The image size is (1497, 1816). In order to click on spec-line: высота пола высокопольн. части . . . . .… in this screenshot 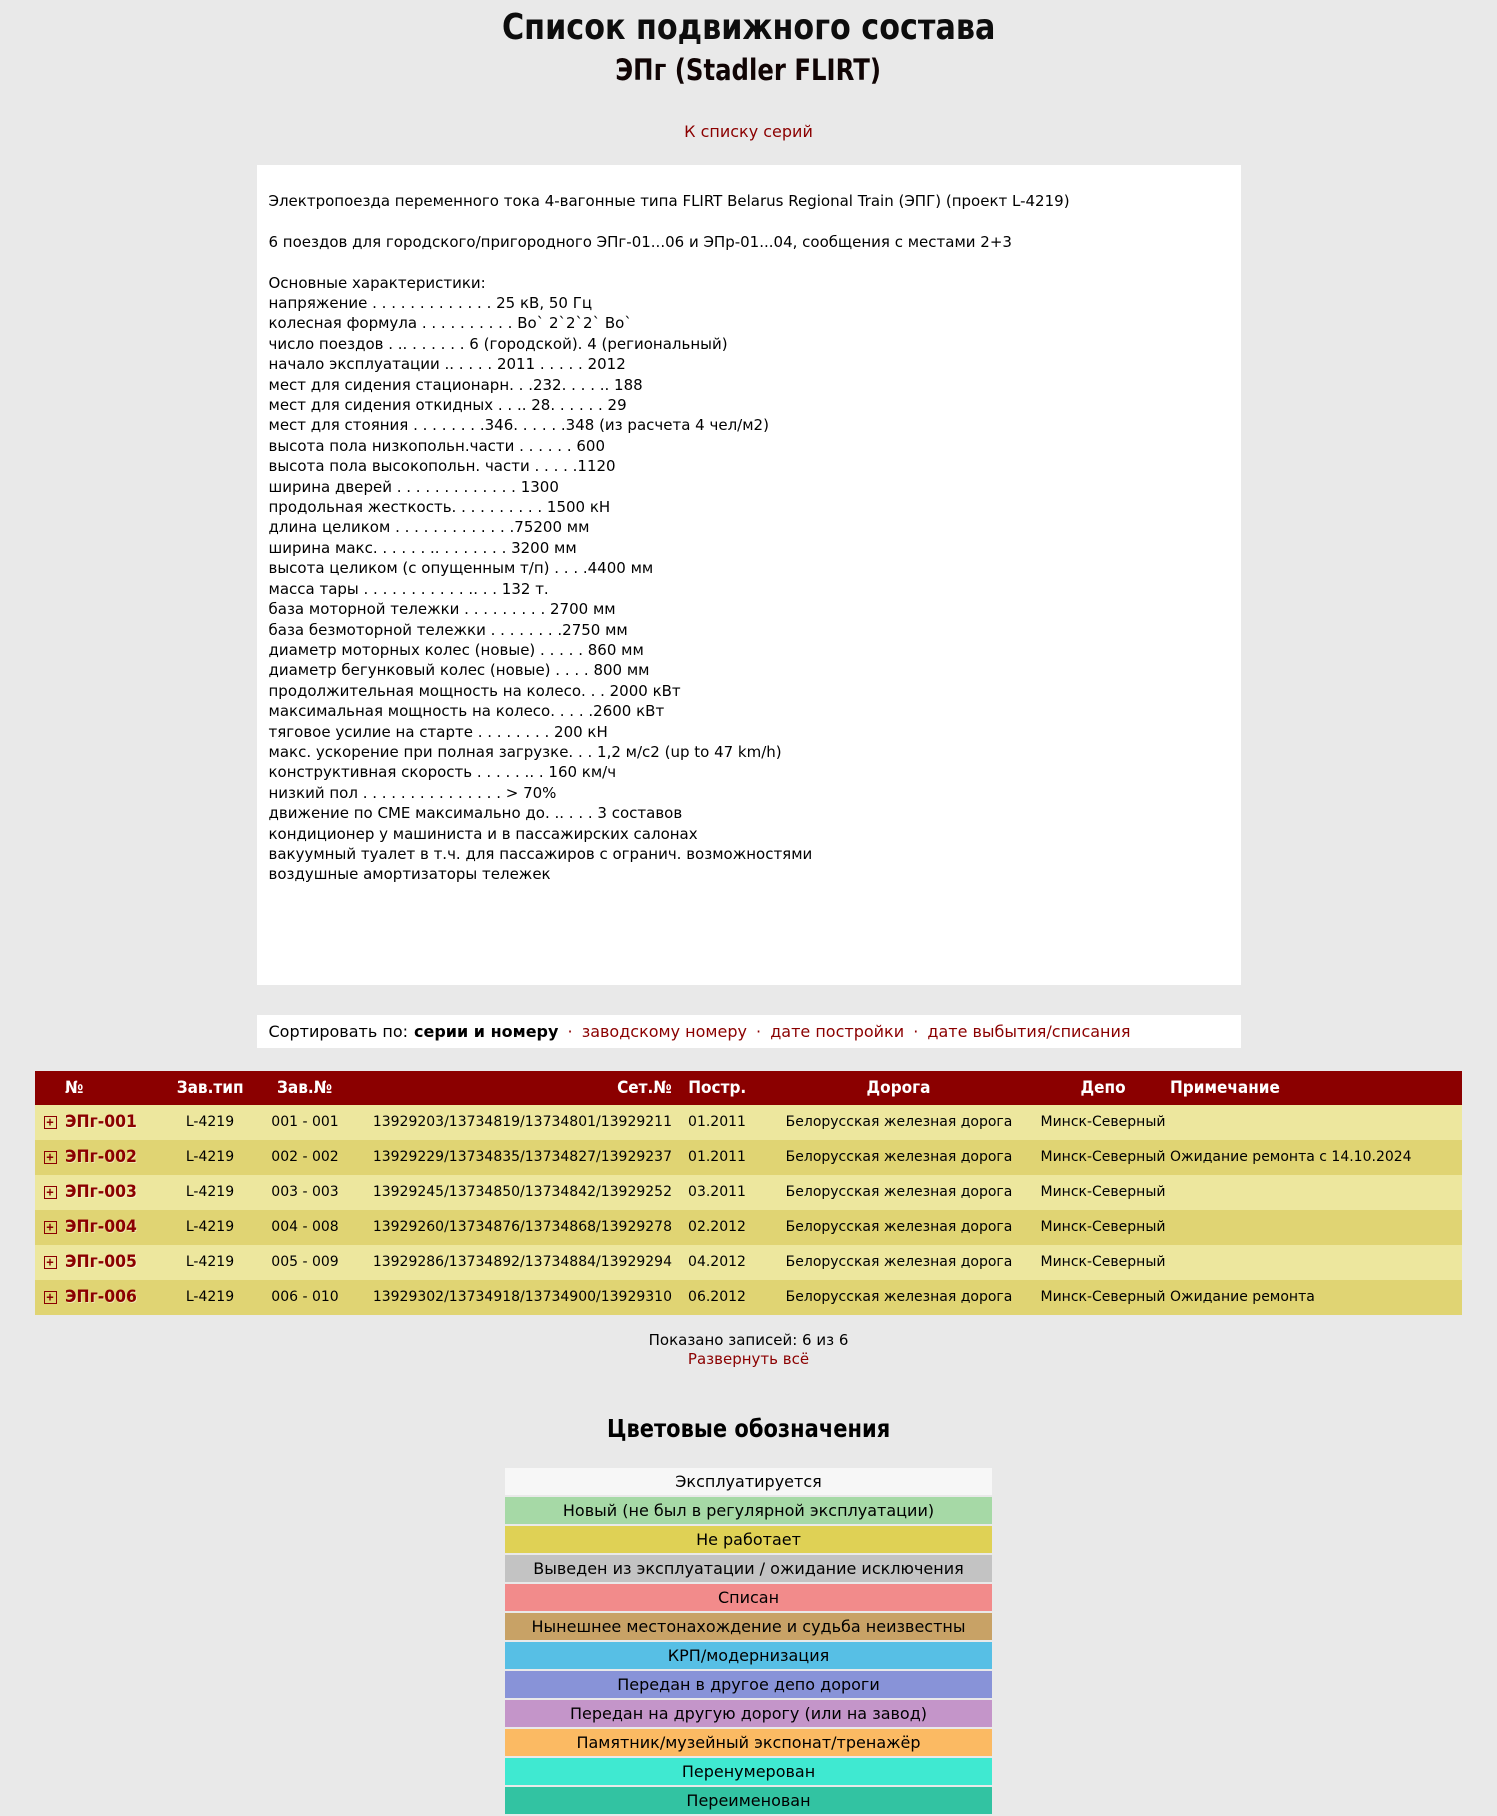, I will do `click(442, 466)`.